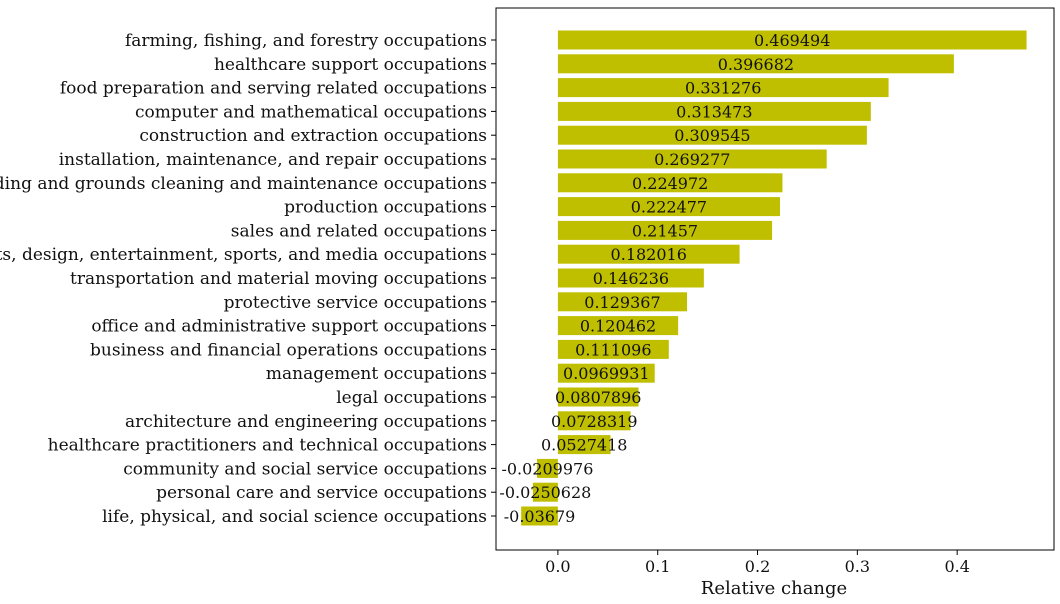 The width and height of the screenshot is (1060, 604). I want to click on value-label: 0.224972, so click(670, 183).